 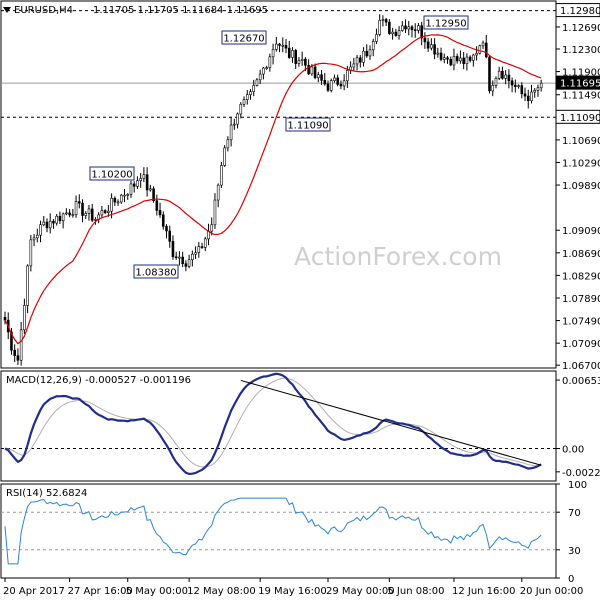 What do you see at coordinates (577, 485) in the screenshot?
I see `rsi-tick-label: 100` at bounding box center [577, 485].